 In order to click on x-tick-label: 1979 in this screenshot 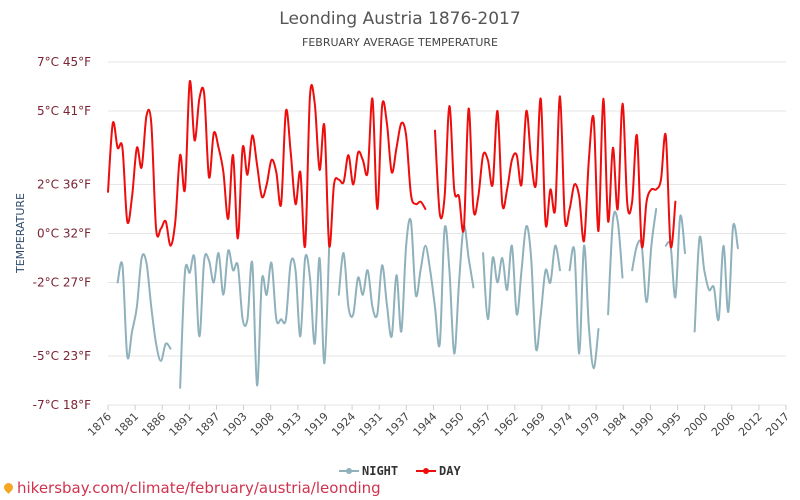, I will do `click(587, 424)`.